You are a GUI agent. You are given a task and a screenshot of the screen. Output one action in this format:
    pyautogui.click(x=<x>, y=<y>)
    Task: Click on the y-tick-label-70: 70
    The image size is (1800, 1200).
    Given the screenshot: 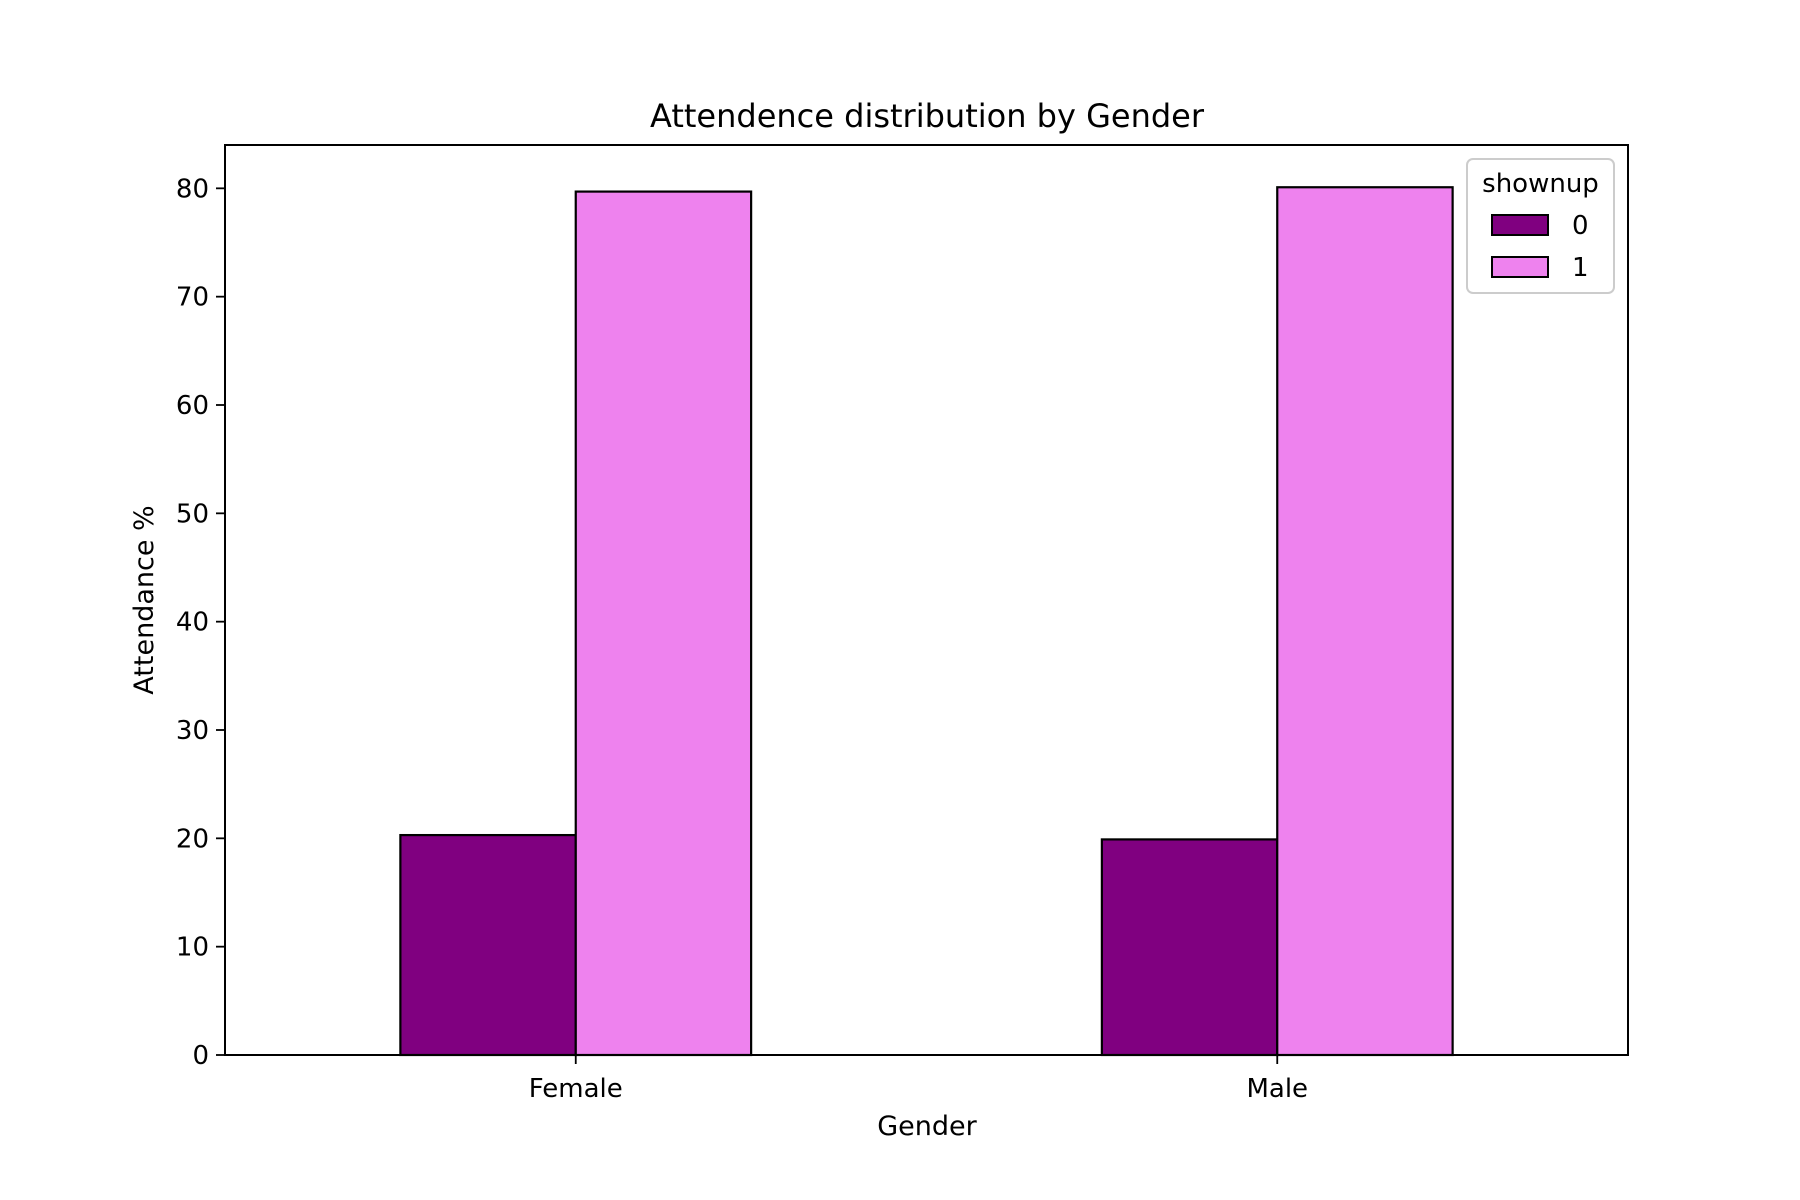 What is the action you would take?
    pyautogui.click(x=192, y=298)
    